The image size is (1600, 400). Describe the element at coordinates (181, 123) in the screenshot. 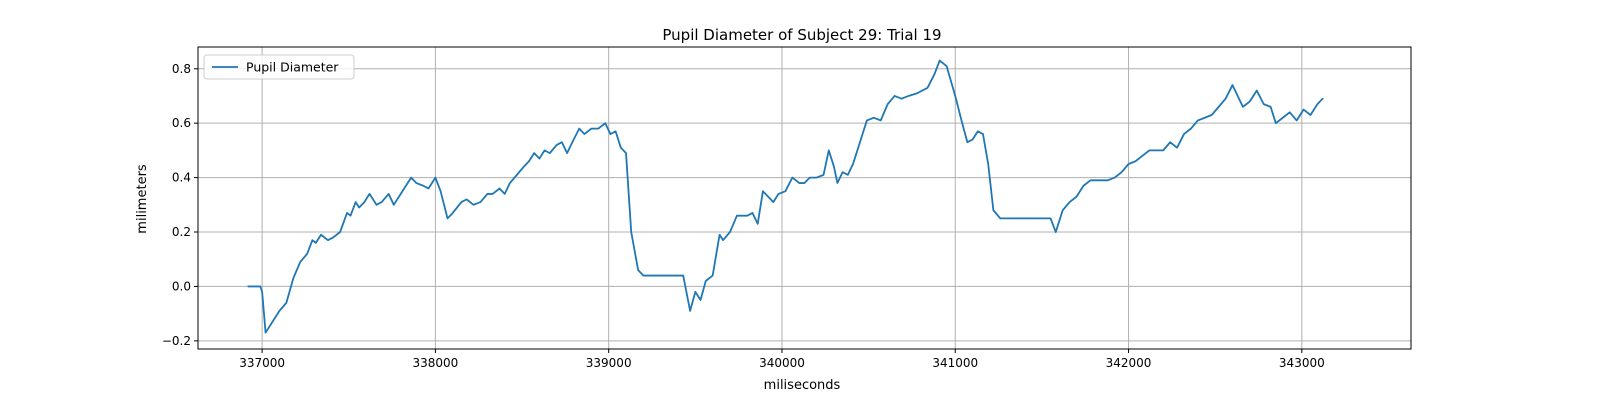

I see `y-tick-label: 0.6` at that location.